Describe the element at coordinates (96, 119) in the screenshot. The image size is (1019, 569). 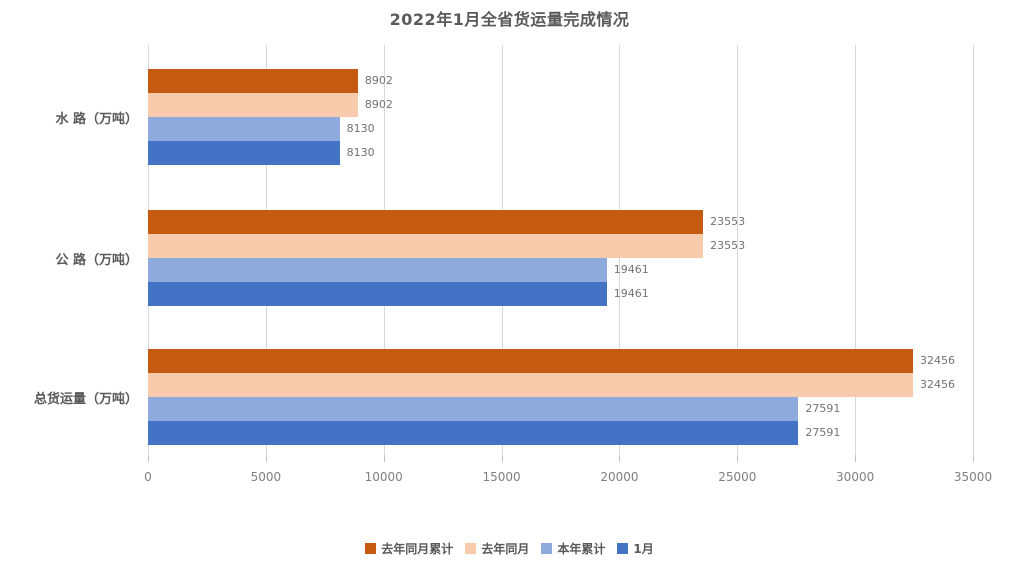
I see `category-label: 水 路（万吨）` at that location.